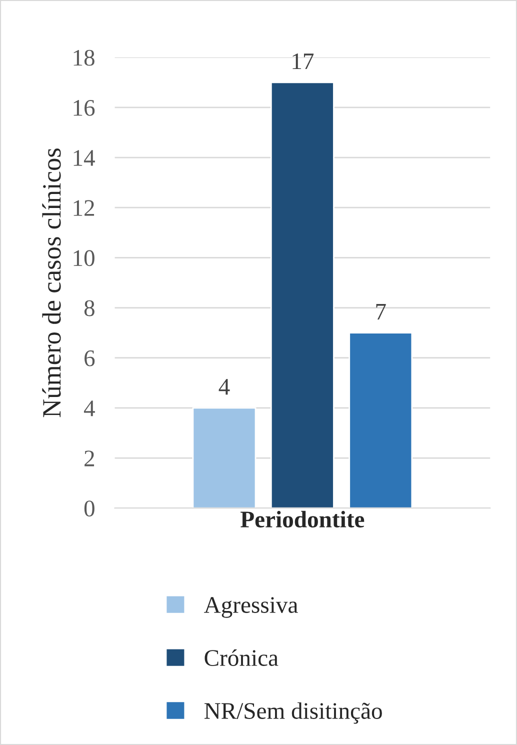 Image resolution: width=517 pixels, height=745 pixels. Describe the element at coordinates (84, 158) in the screenshot. I see `y-tick-label: 14` at that location.